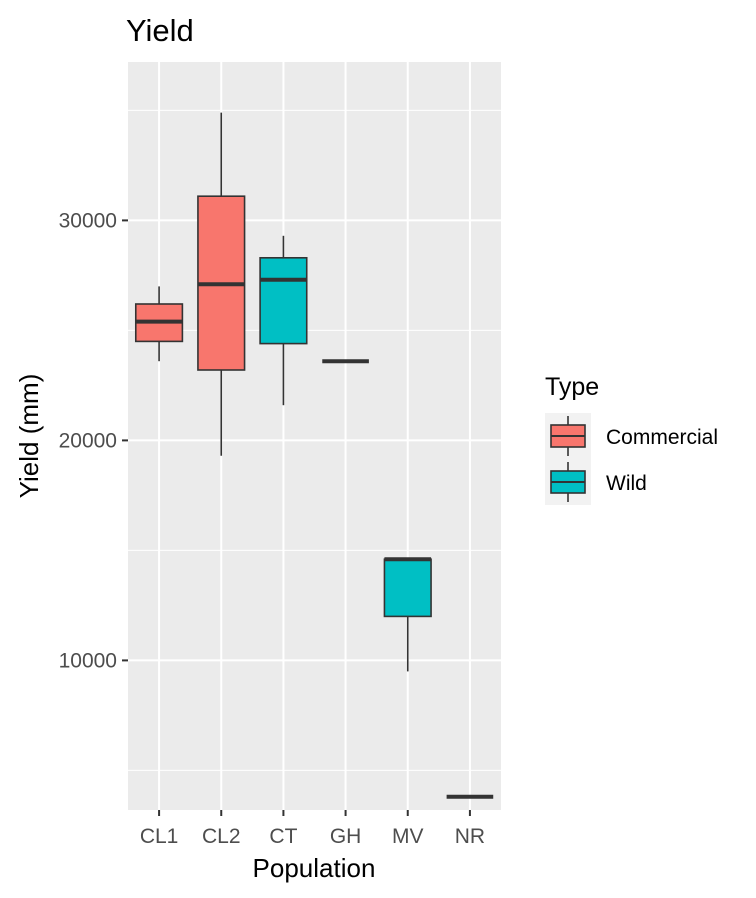  I want to click on box-ct, so click(283, 320).